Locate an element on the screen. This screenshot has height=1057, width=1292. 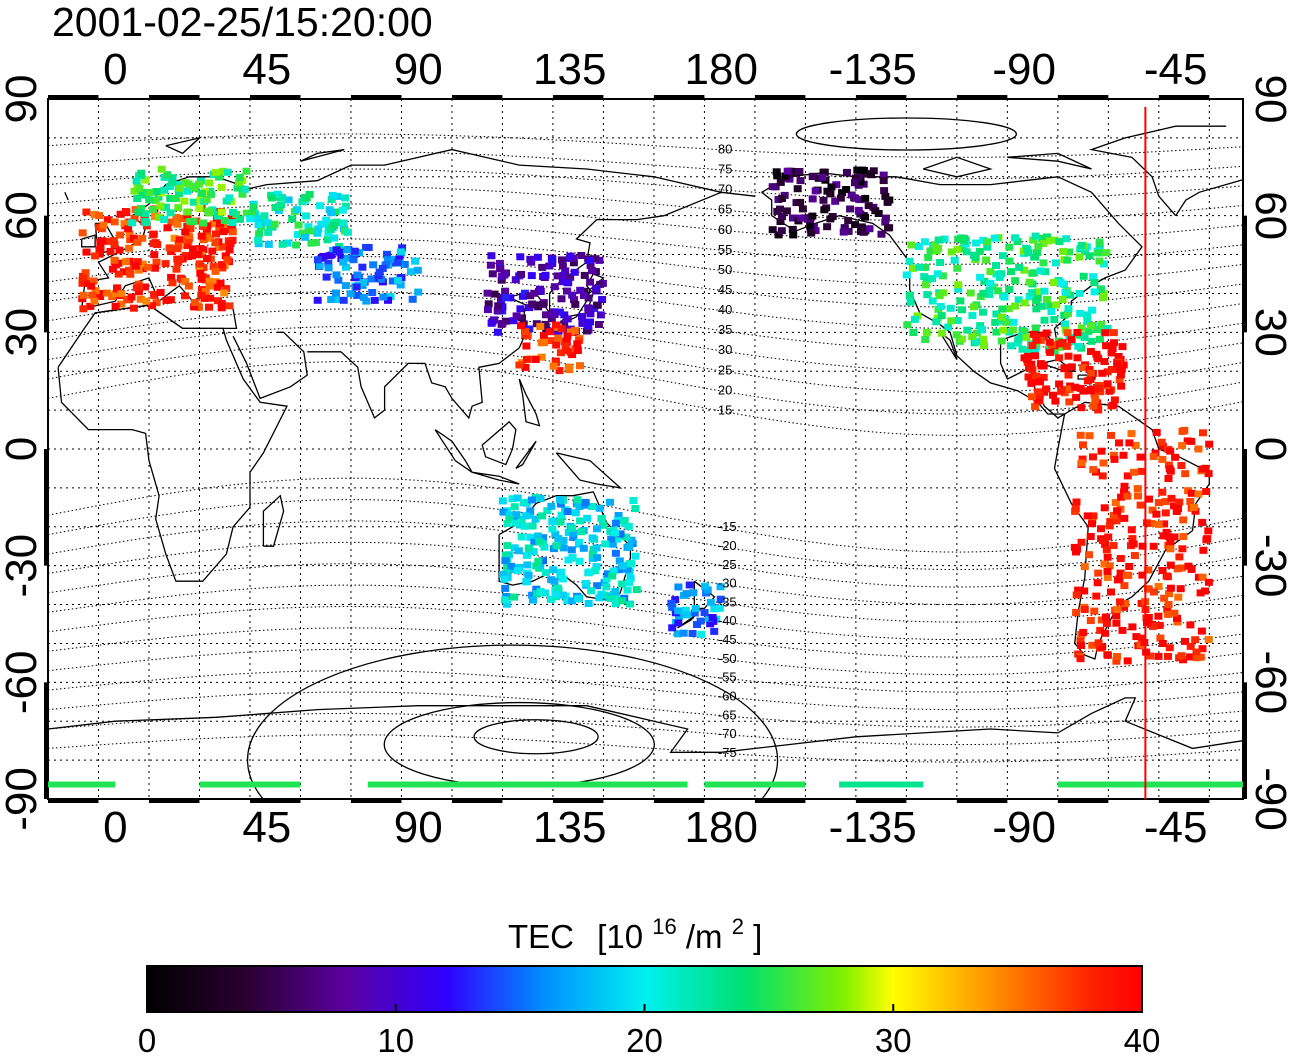
mlat-label: -65 is located at coordinates (727, 714).